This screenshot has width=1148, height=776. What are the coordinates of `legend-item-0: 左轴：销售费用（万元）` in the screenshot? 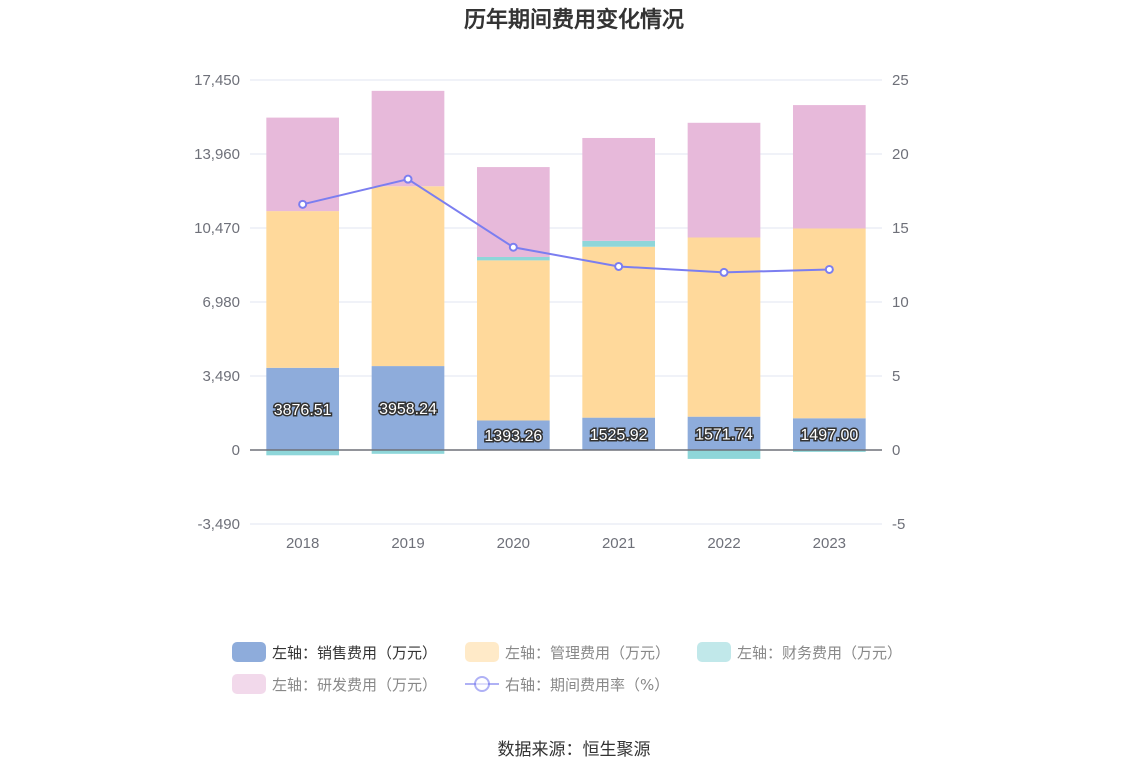 It's located at (334, 652).